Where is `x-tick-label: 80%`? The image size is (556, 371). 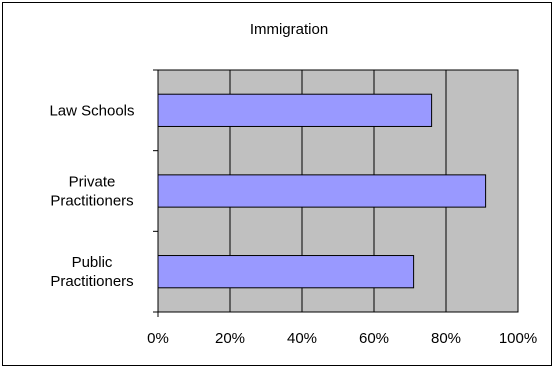
x-tick-label: 80% is located at coordinates (446, 338).